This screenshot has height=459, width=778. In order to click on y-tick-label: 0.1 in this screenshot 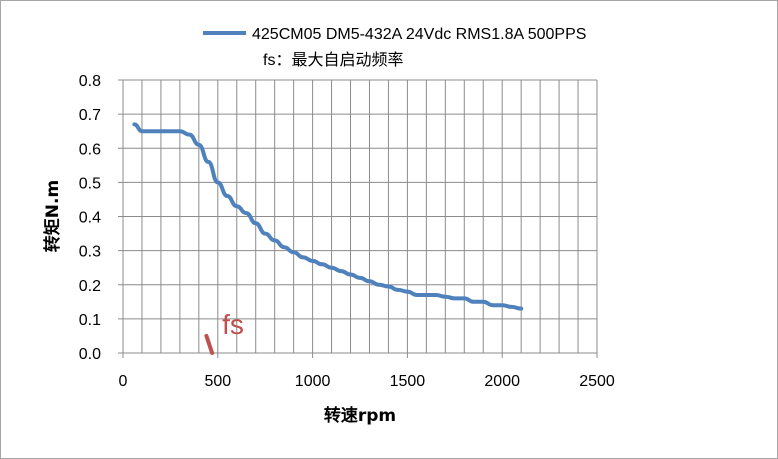, I will do `click(90, 320)`.